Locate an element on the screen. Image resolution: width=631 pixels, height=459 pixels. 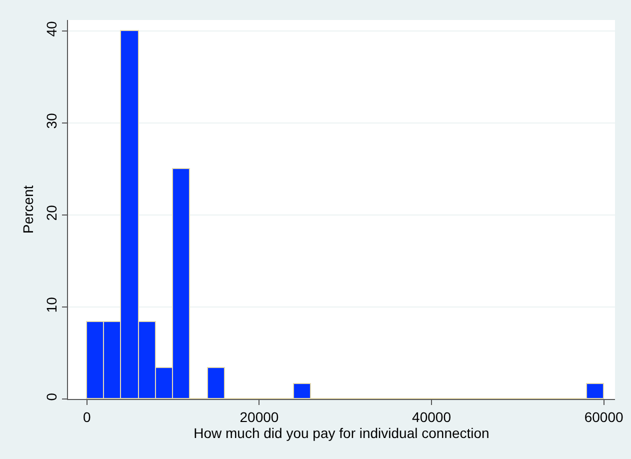
y-tick-label: 10 is located at coordinates (51, 304).